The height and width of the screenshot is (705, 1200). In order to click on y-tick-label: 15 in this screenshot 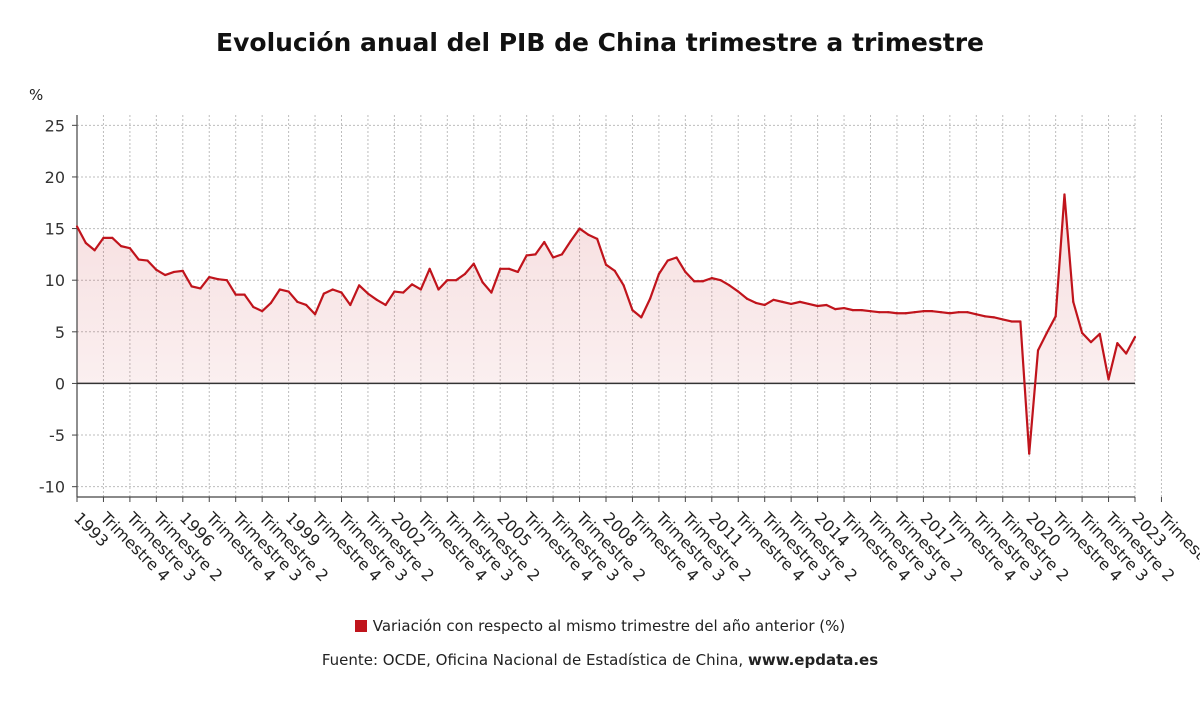, I will do `click(55, 229)`.